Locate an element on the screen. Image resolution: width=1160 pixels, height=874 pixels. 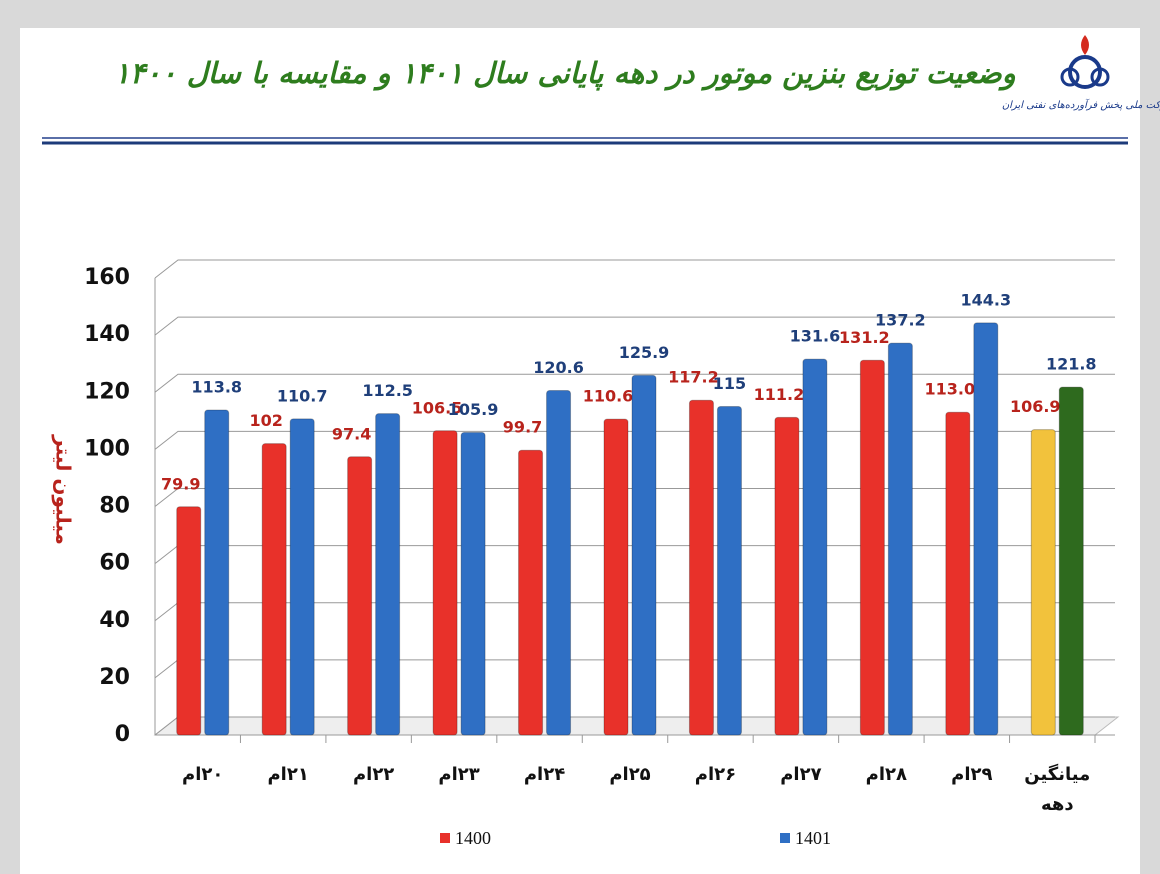
value-label: 113.8 is located at coordinates (216, 386).